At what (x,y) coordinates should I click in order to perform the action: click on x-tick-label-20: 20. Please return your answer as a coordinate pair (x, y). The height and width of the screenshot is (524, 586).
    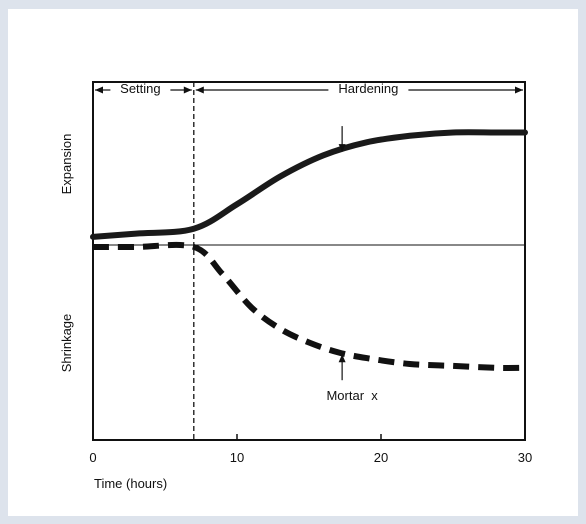
    Looking at the image, I should click on (381, 457).